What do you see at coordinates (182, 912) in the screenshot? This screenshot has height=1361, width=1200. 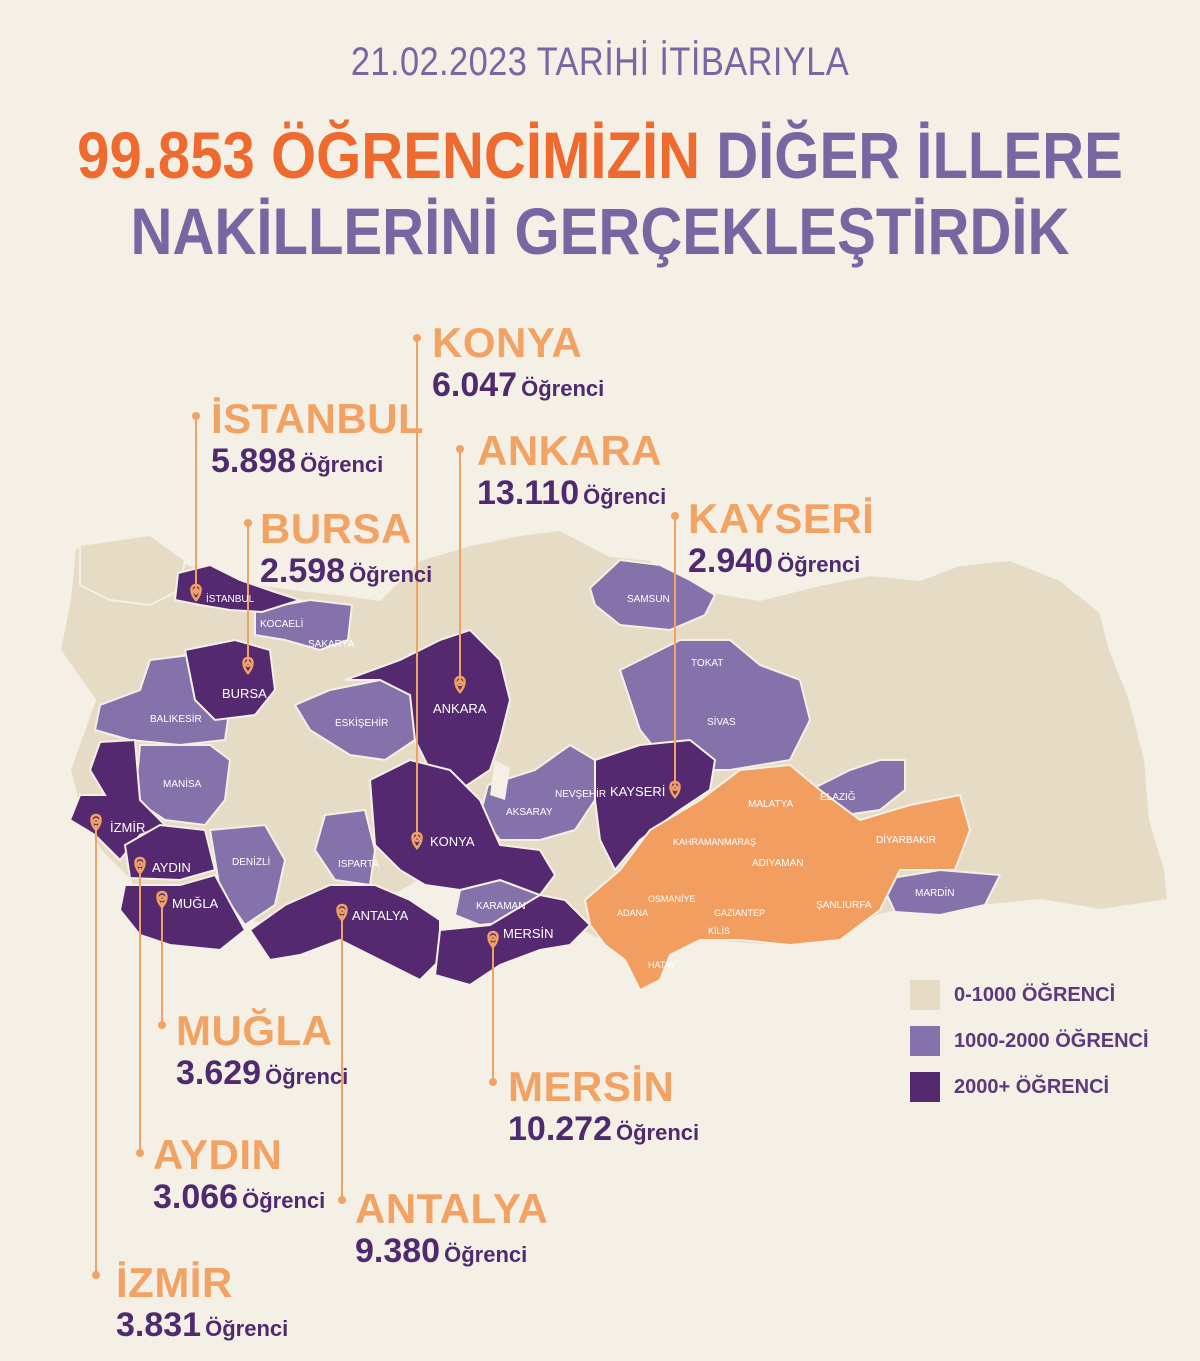 I see `region-mugla` at bounding box center [182, 912].